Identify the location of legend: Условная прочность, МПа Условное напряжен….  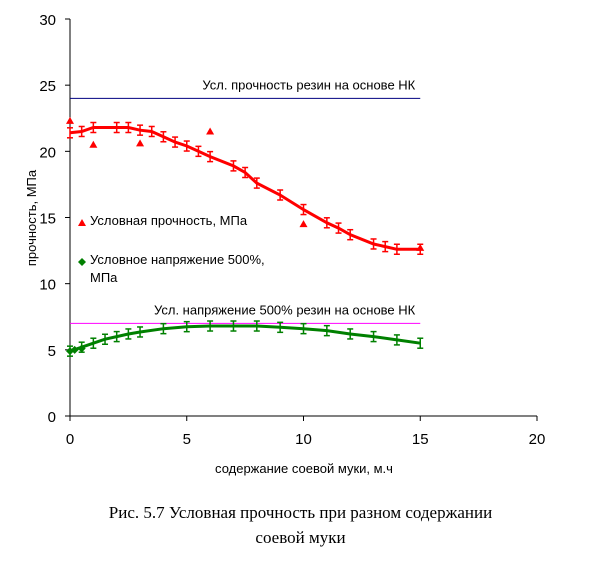
(171, 249).